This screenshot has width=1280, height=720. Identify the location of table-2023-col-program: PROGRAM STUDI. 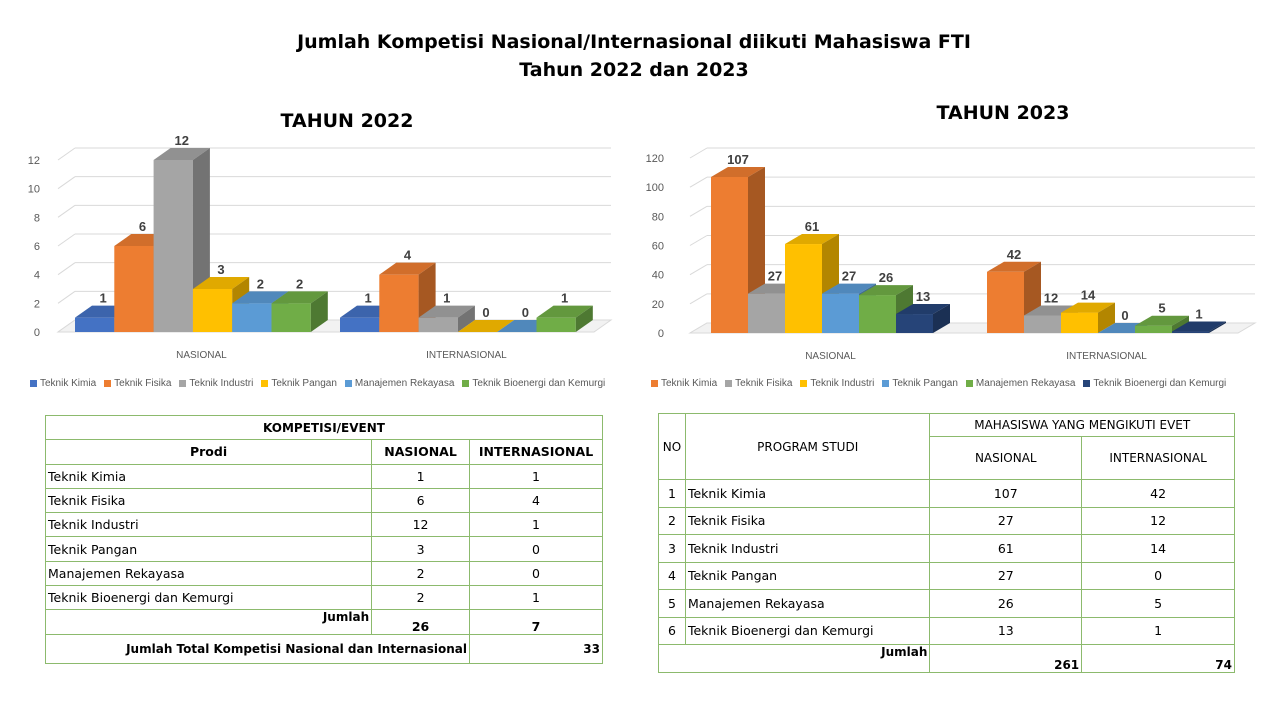
(807, 446).